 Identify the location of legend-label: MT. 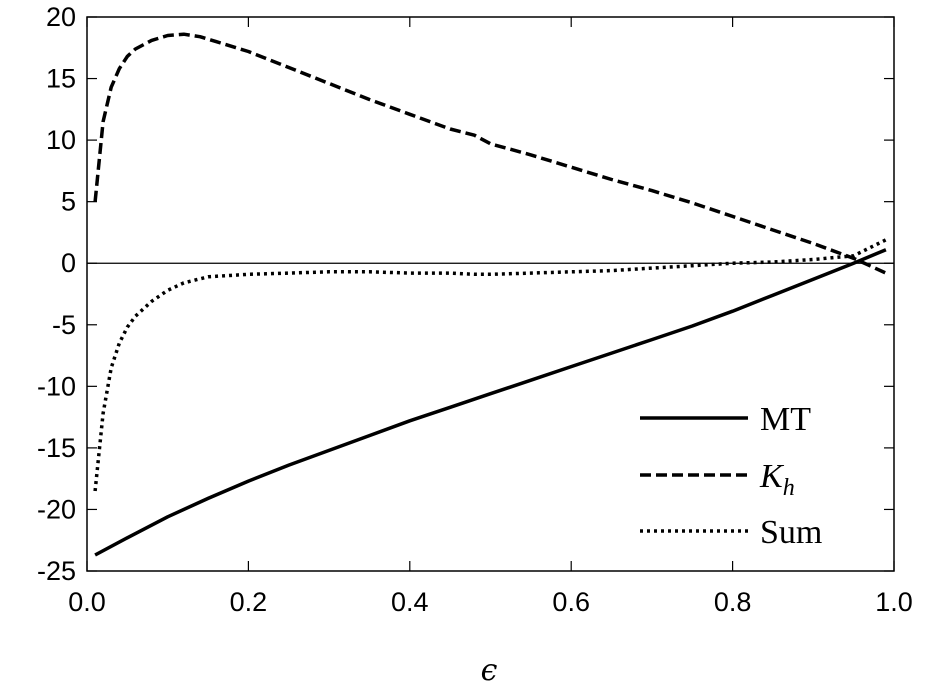
(785, 419).